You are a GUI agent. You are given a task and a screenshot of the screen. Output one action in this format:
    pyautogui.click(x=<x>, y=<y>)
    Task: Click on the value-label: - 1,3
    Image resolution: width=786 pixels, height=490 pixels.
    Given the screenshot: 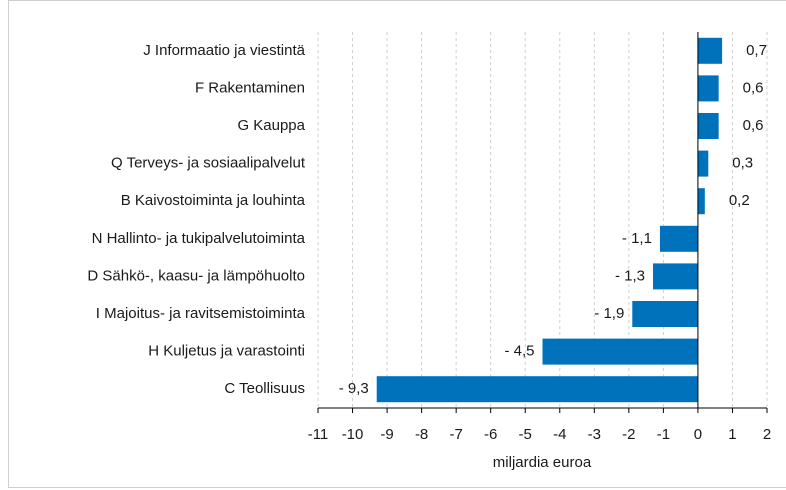 What is the action you would take?
    pyautogui.click(x=630, y=275)
    